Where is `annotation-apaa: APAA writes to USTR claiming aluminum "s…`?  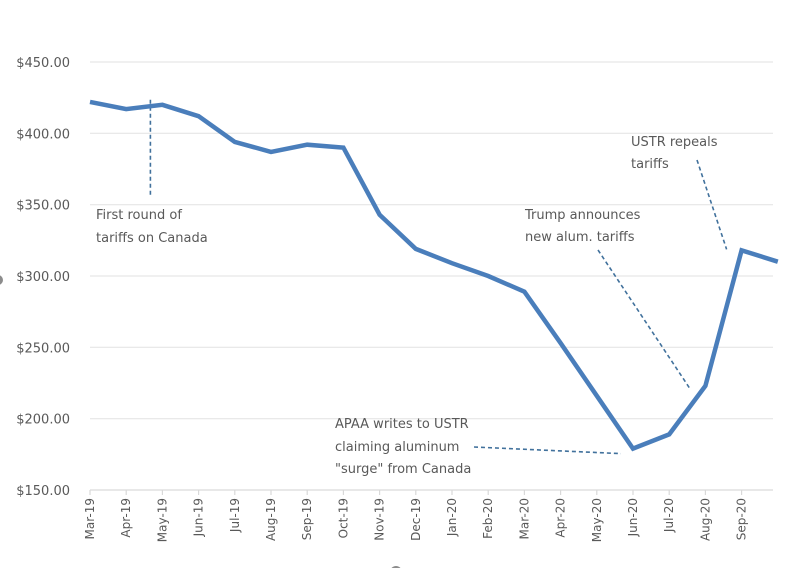
annotation-apaa: APAA writes to USTR claiming aluminum "s… is located at coordinates (403, 447).